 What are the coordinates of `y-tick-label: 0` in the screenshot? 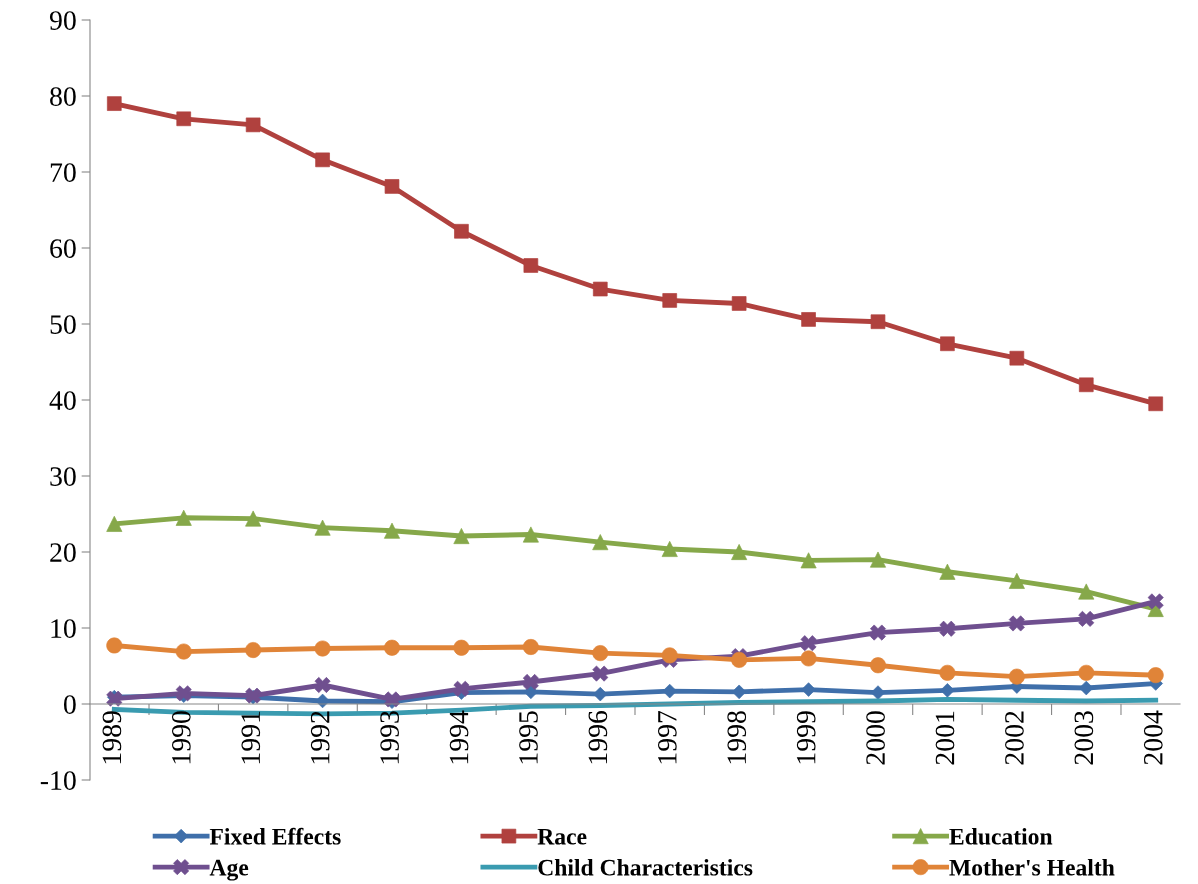 It's located at (69, 704).